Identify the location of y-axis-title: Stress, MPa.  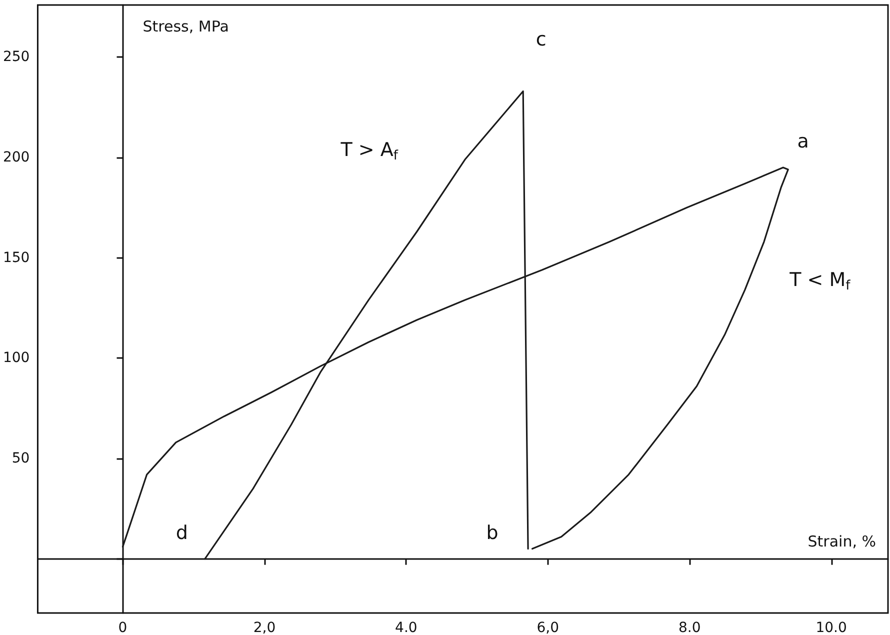
(185, 27).